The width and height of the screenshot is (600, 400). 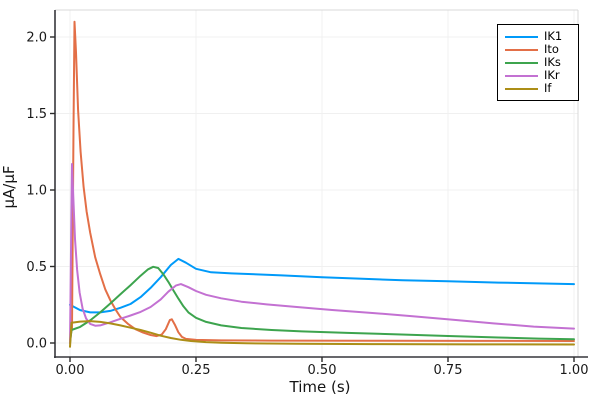 I want to click on legend-item-ik1: IK1, so click(x=538, y=36).